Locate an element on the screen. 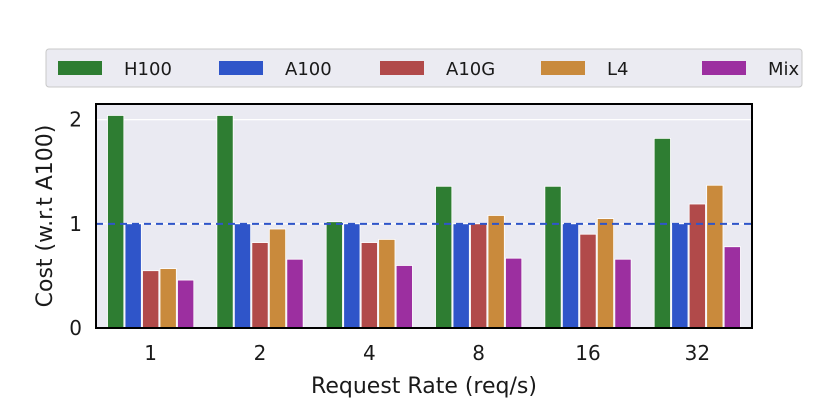 This screenshot has width=830, height=415. y-axis: 0 1 2 is located at coordinates (75, 224).